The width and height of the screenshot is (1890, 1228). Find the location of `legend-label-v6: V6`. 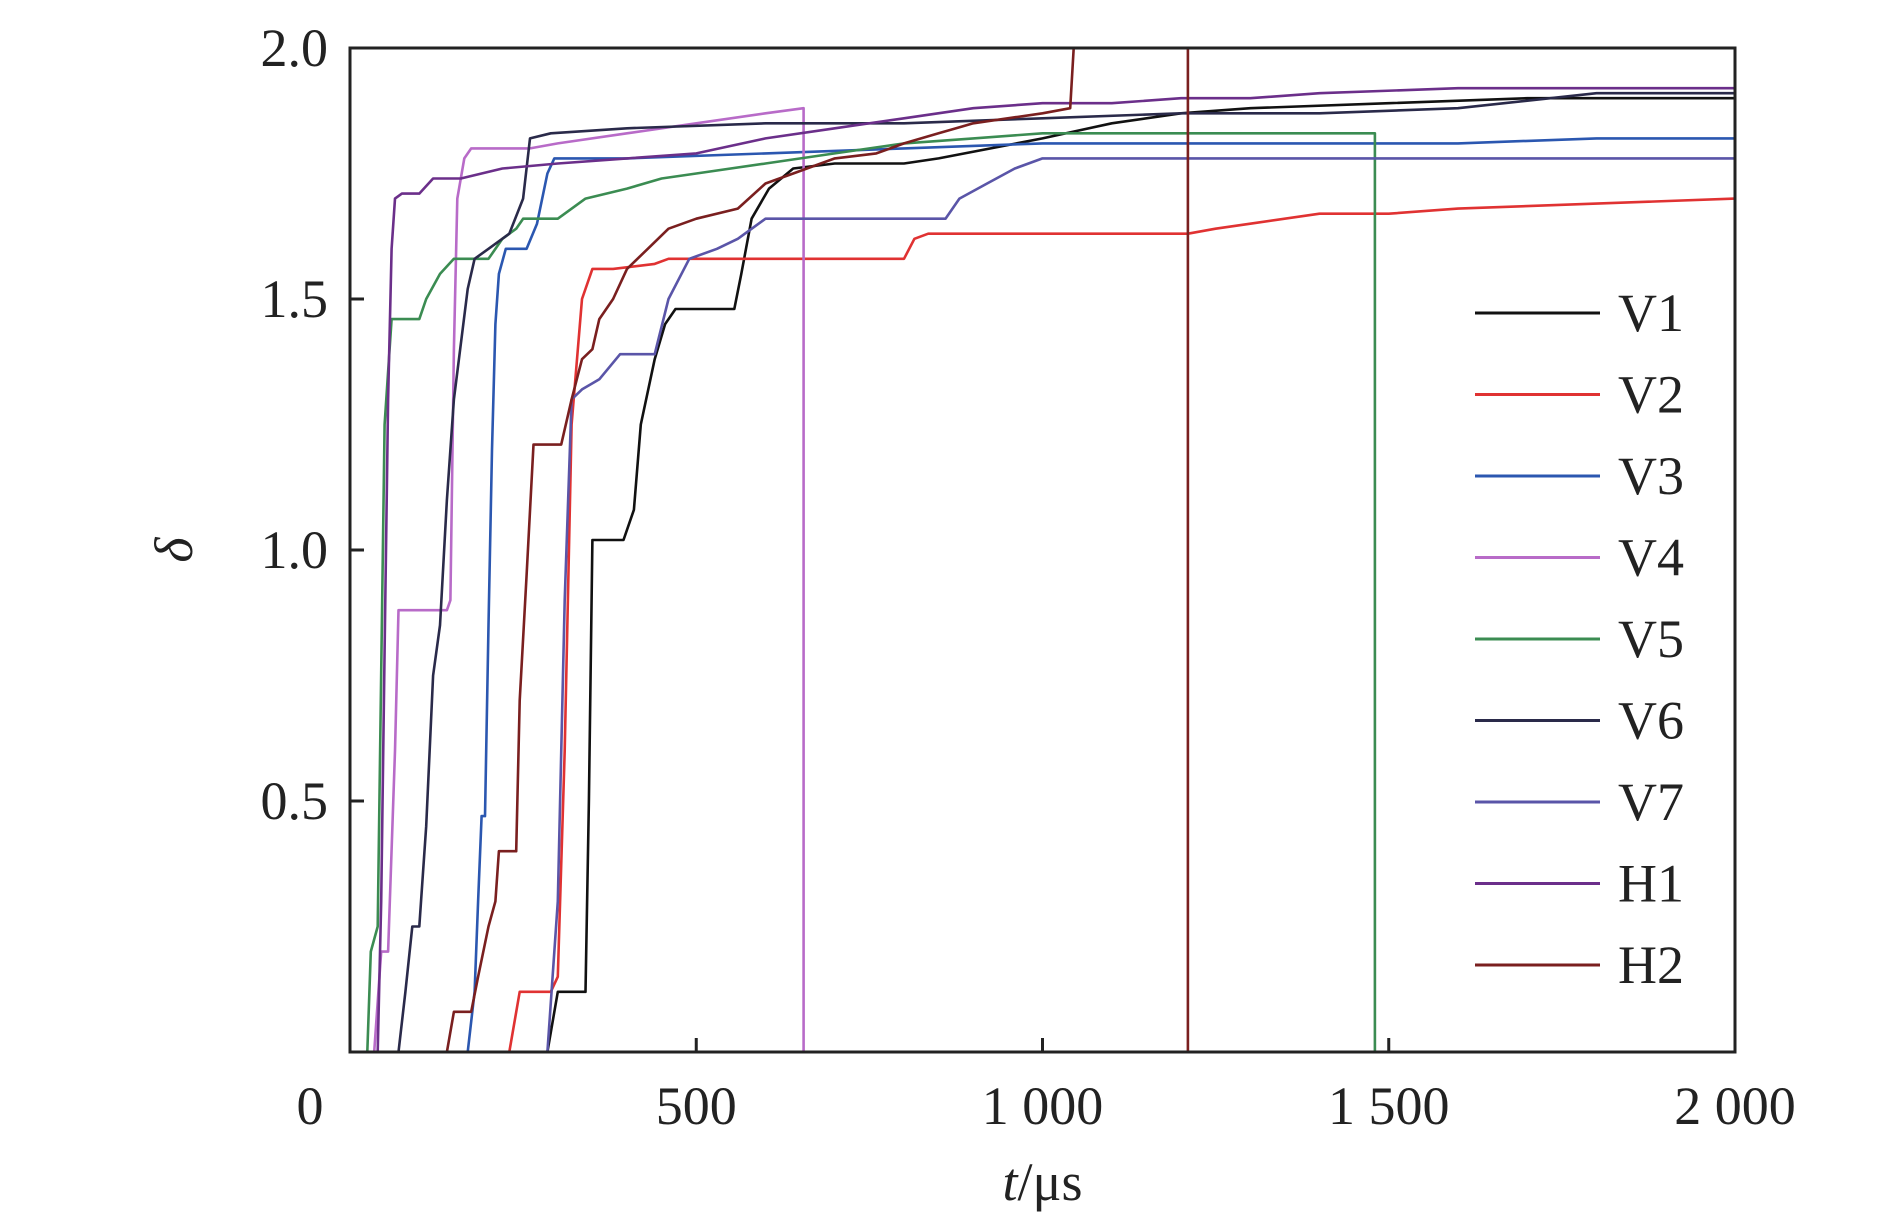

legend-label-v6: V6 is located at coordinates (1651, 721).